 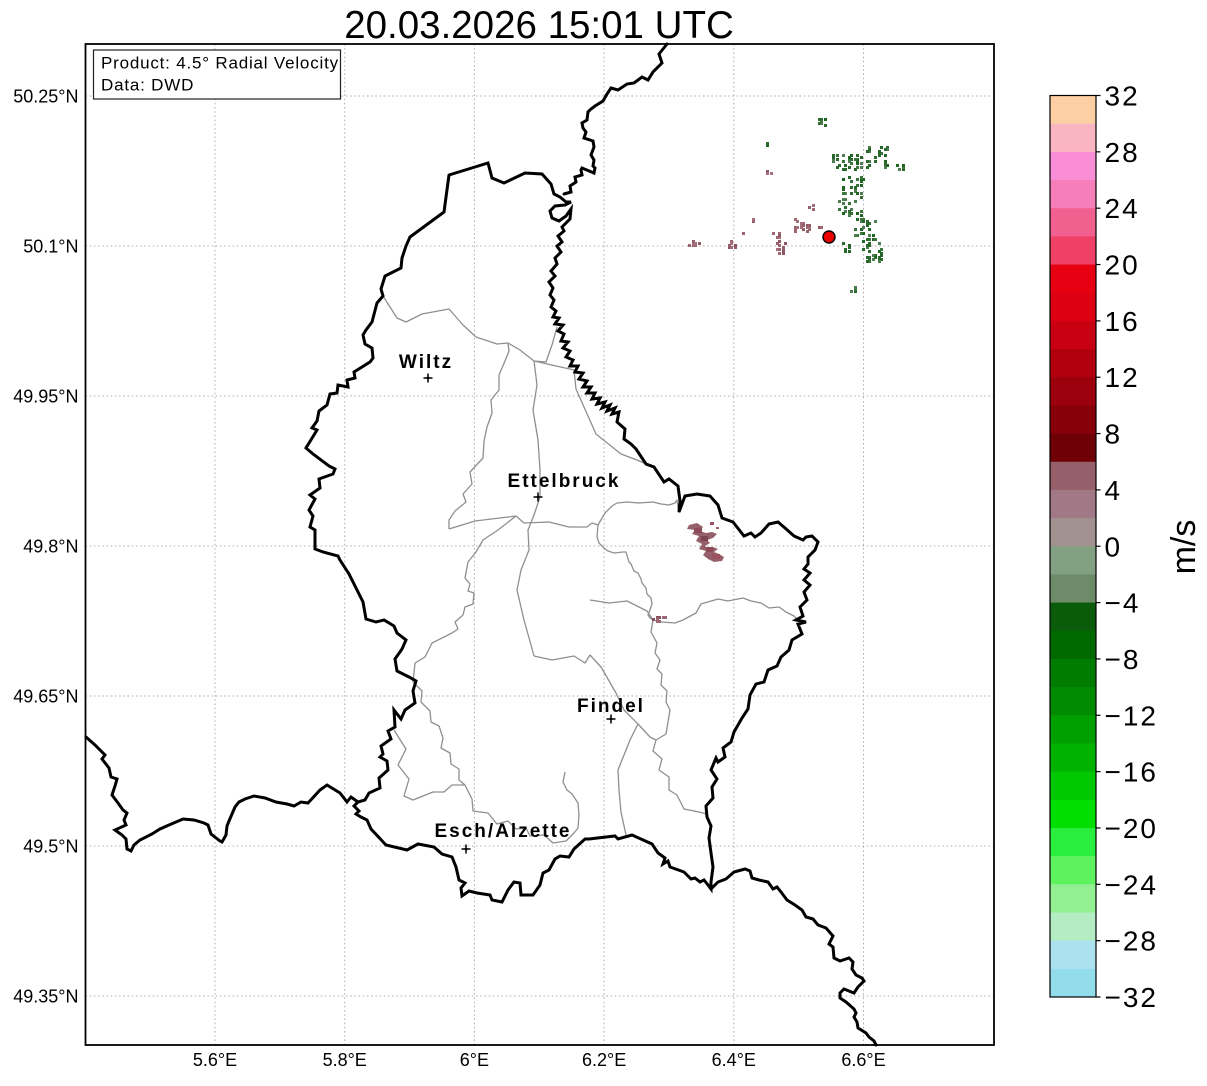 What do you see at coordinates (50, 247) in the screenshot?
I see `svg-text: 50.1°N` at bounding box center [50, 247].